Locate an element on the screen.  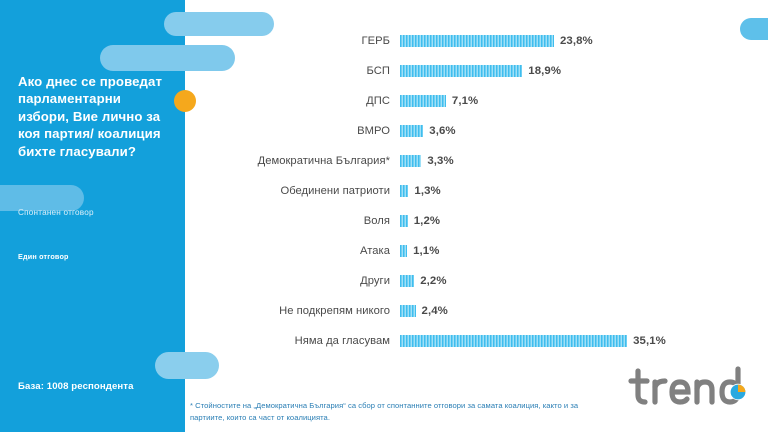
chart-row-label: Атака is located at coordinates (374, 251).